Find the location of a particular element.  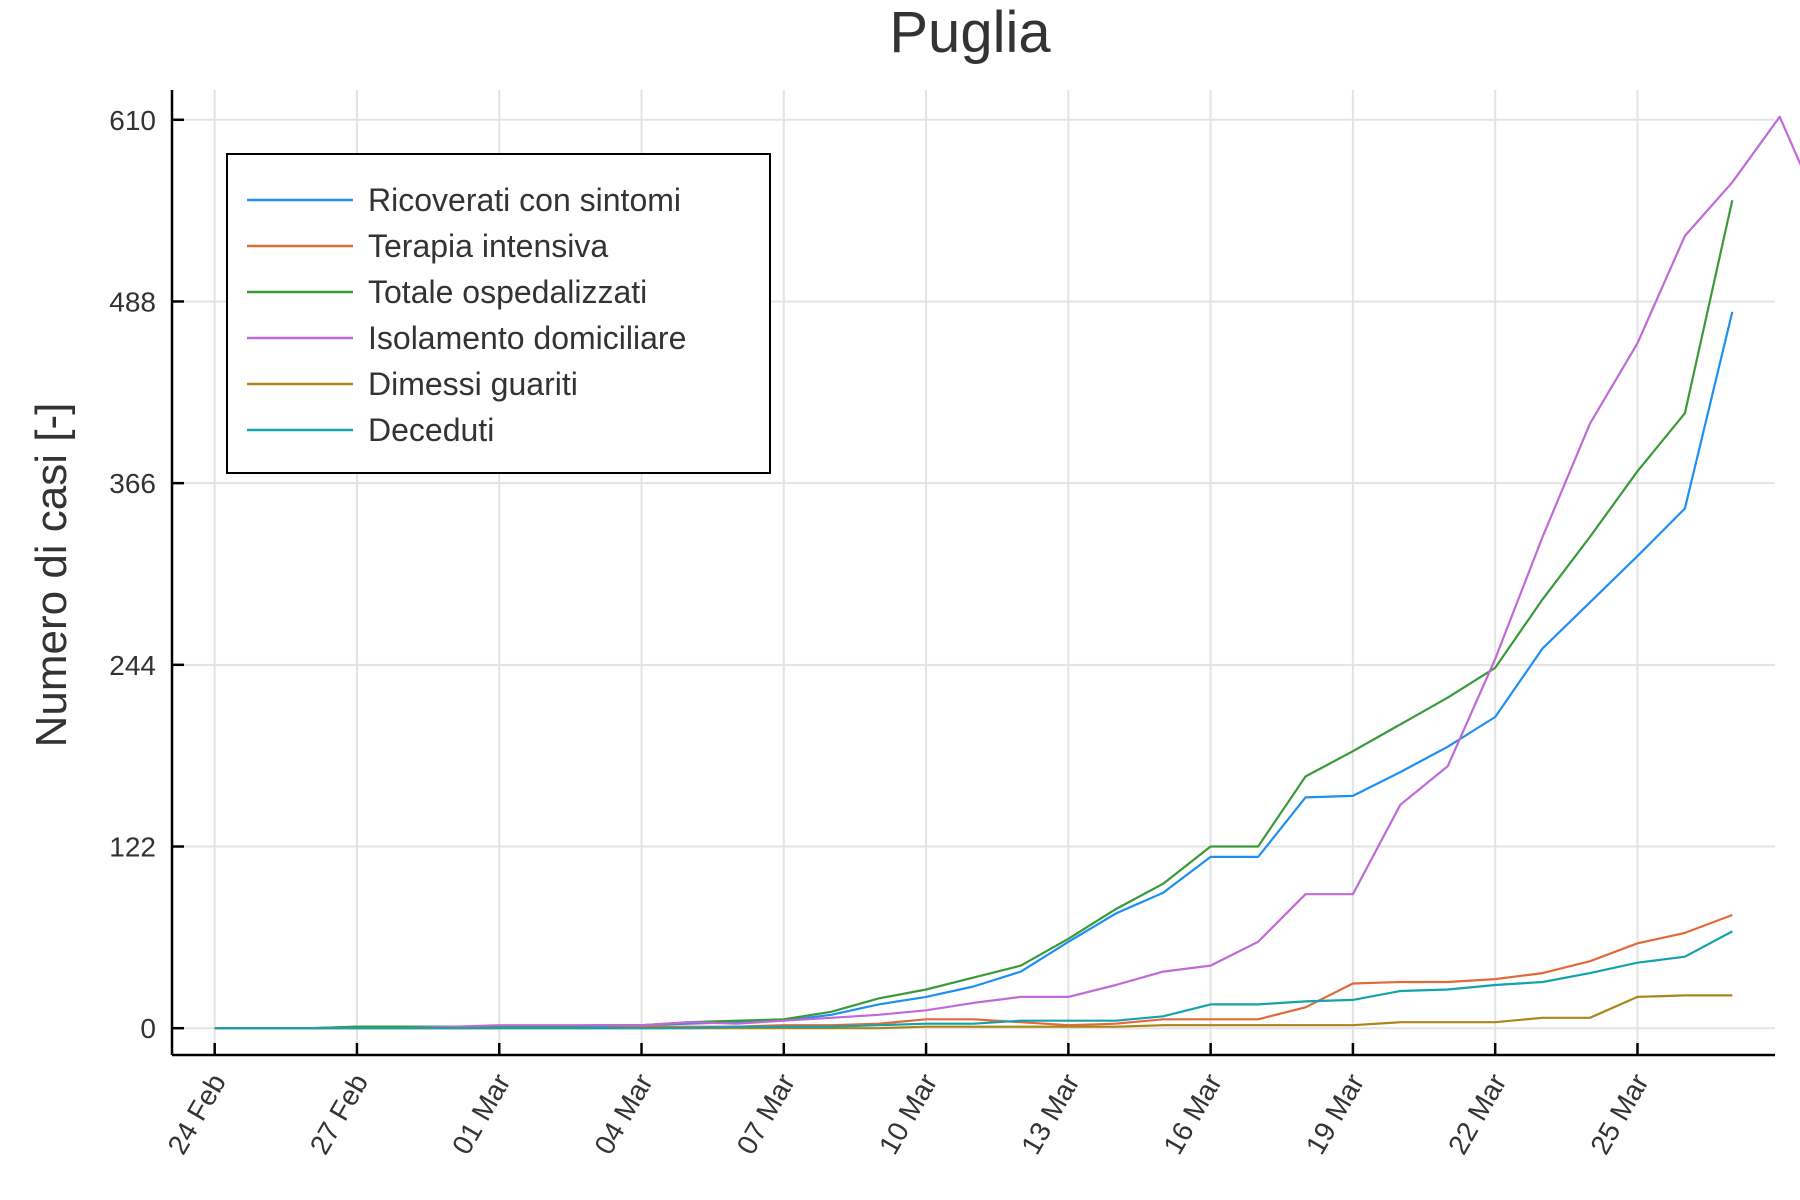

legend-label: Totale ospedalizzati is located at coordinates (507, 292).